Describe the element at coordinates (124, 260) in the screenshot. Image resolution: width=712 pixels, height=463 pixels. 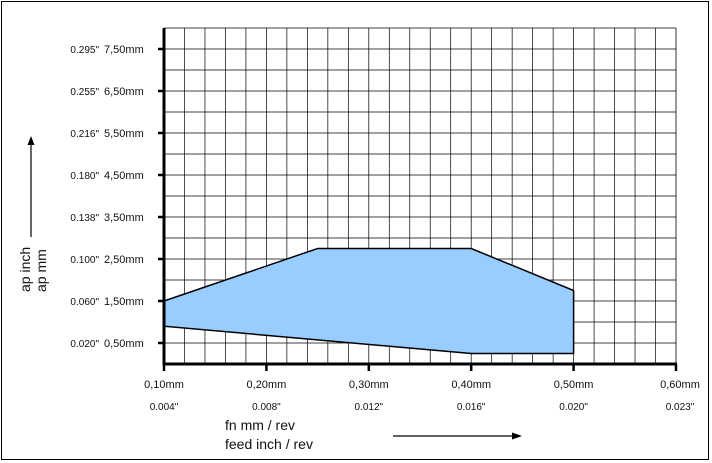
I see `y-tick-label-mm: 2,50mm` at that location.